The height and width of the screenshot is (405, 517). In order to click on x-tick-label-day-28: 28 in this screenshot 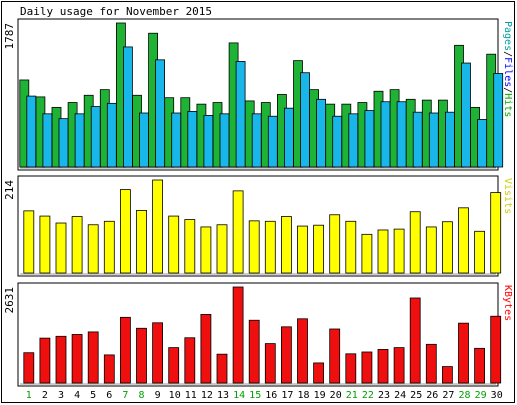, I will do `click(464, 395)`.